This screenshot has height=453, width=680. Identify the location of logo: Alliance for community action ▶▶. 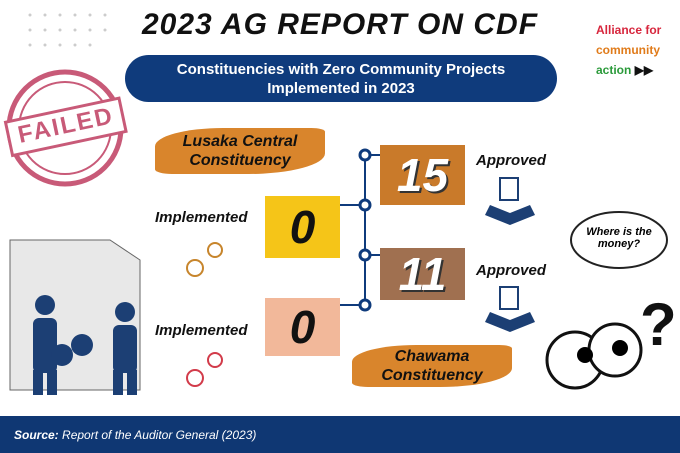
(628, 50).